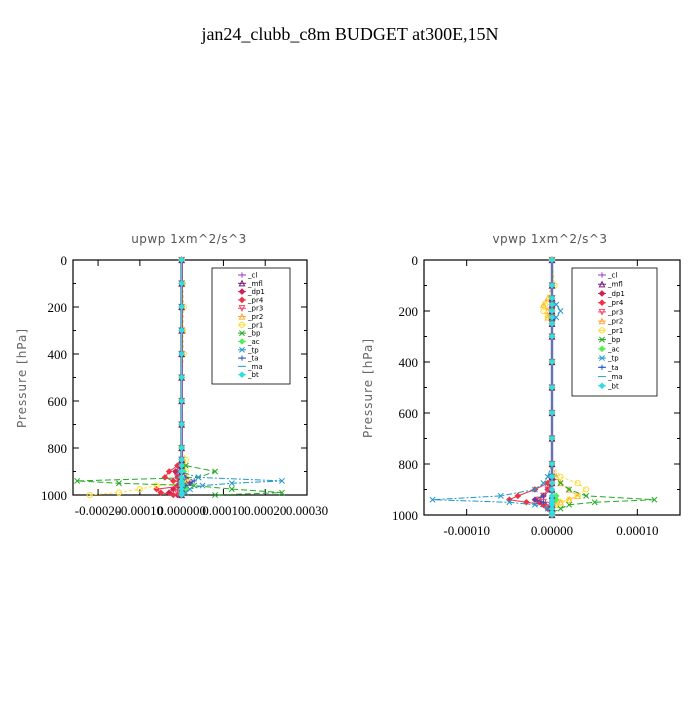 The height and width of the screenshot is (705, 700). Describe the element at coordinates (253, 342) in the screenshot. I see `legend-entry: _ac` at that location.